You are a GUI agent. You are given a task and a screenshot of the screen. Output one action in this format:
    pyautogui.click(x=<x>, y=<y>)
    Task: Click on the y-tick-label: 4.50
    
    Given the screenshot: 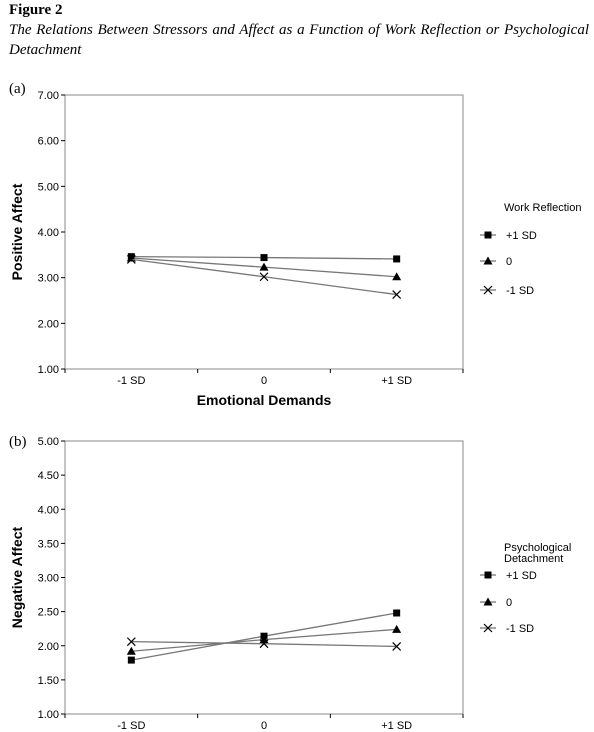 What is the action you would take?
    pyautogui.click(x=48, y=476)
    